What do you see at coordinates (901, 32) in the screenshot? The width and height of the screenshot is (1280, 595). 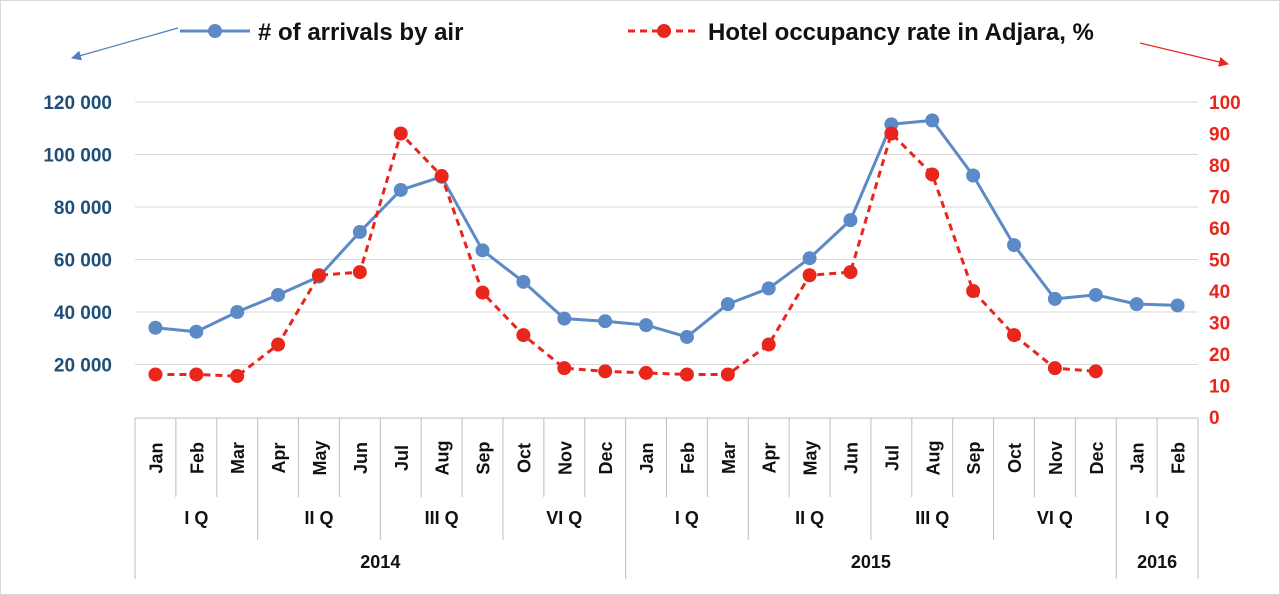 I see `legend-label-occupancy: Hotel occupancy rate in Adjara, %` at bounding box center [901, 32].